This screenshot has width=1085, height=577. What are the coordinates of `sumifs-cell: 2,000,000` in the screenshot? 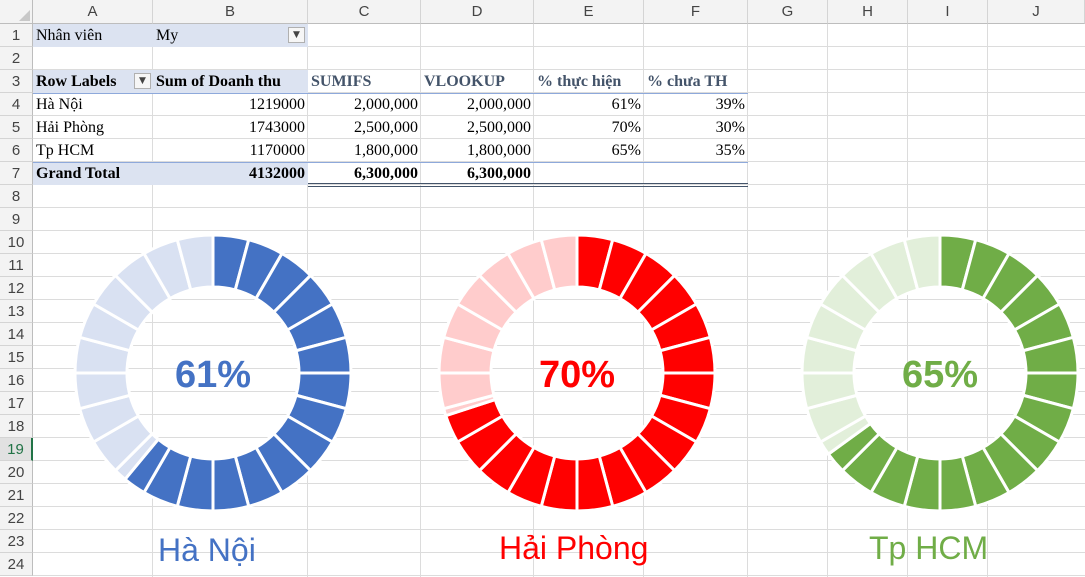 It's located at (386, 104).